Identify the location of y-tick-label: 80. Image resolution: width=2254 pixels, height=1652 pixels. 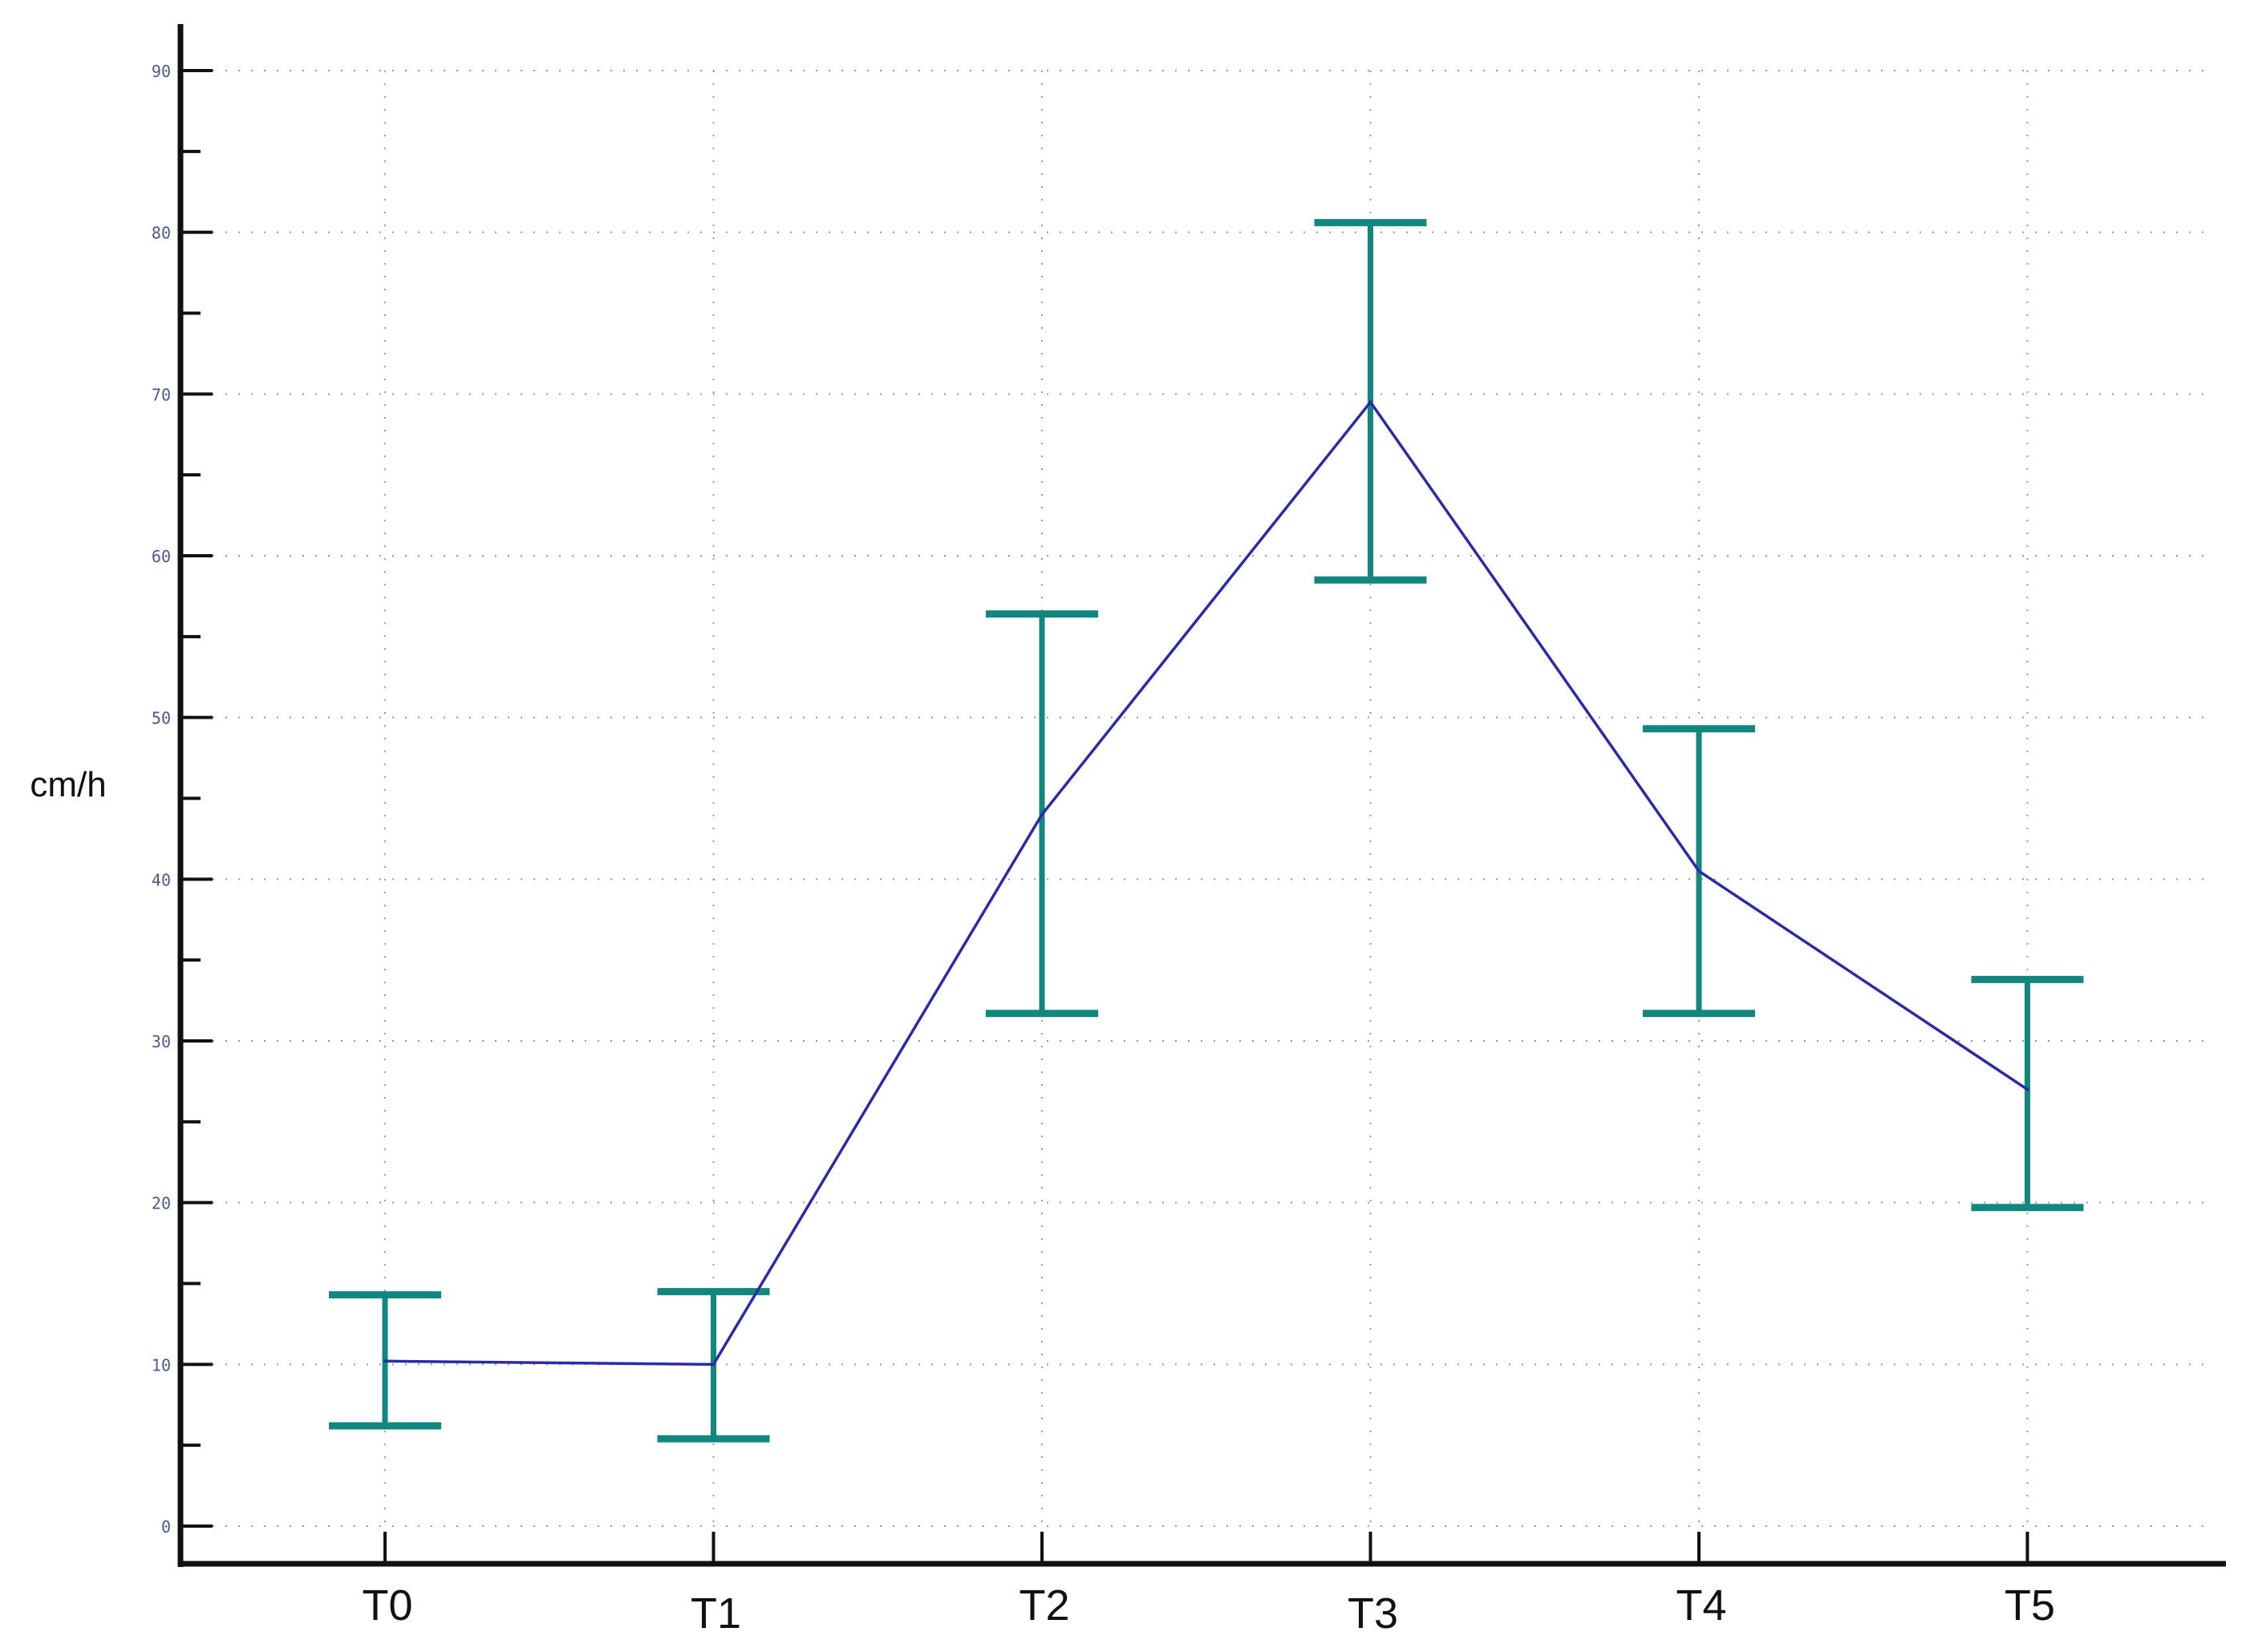
(161, 233).